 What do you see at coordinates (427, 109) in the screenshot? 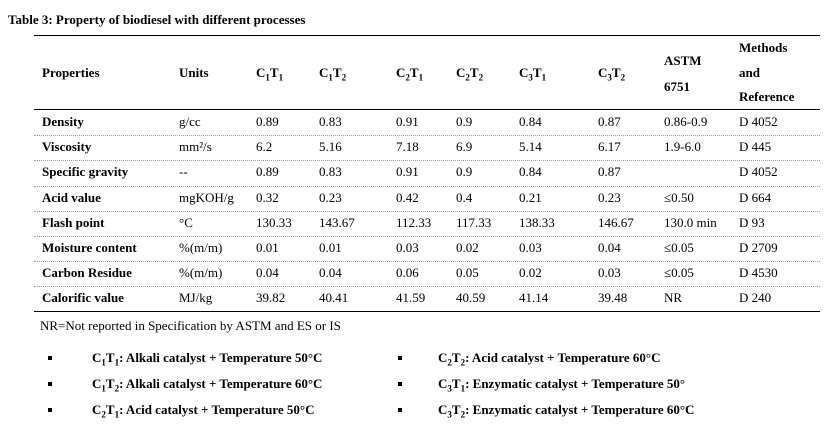
I see `header-bottom-rule` at bounding box center [427, 109].